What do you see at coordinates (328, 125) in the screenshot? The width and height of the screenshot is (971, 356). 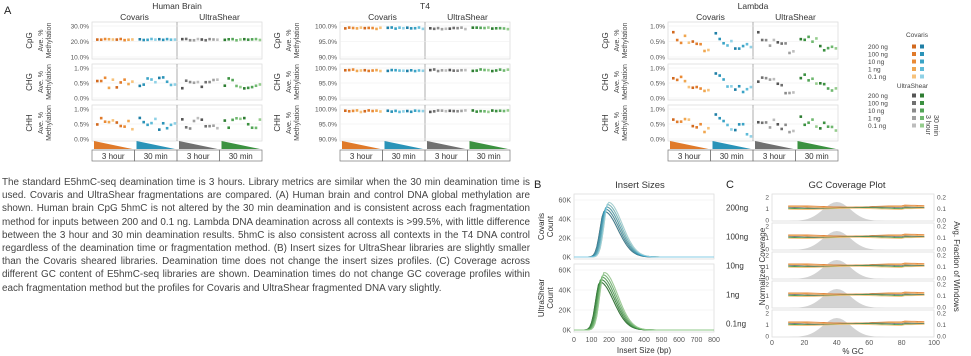 I see `y-tick-label: 95.0%` at bounding box center [328, 125].